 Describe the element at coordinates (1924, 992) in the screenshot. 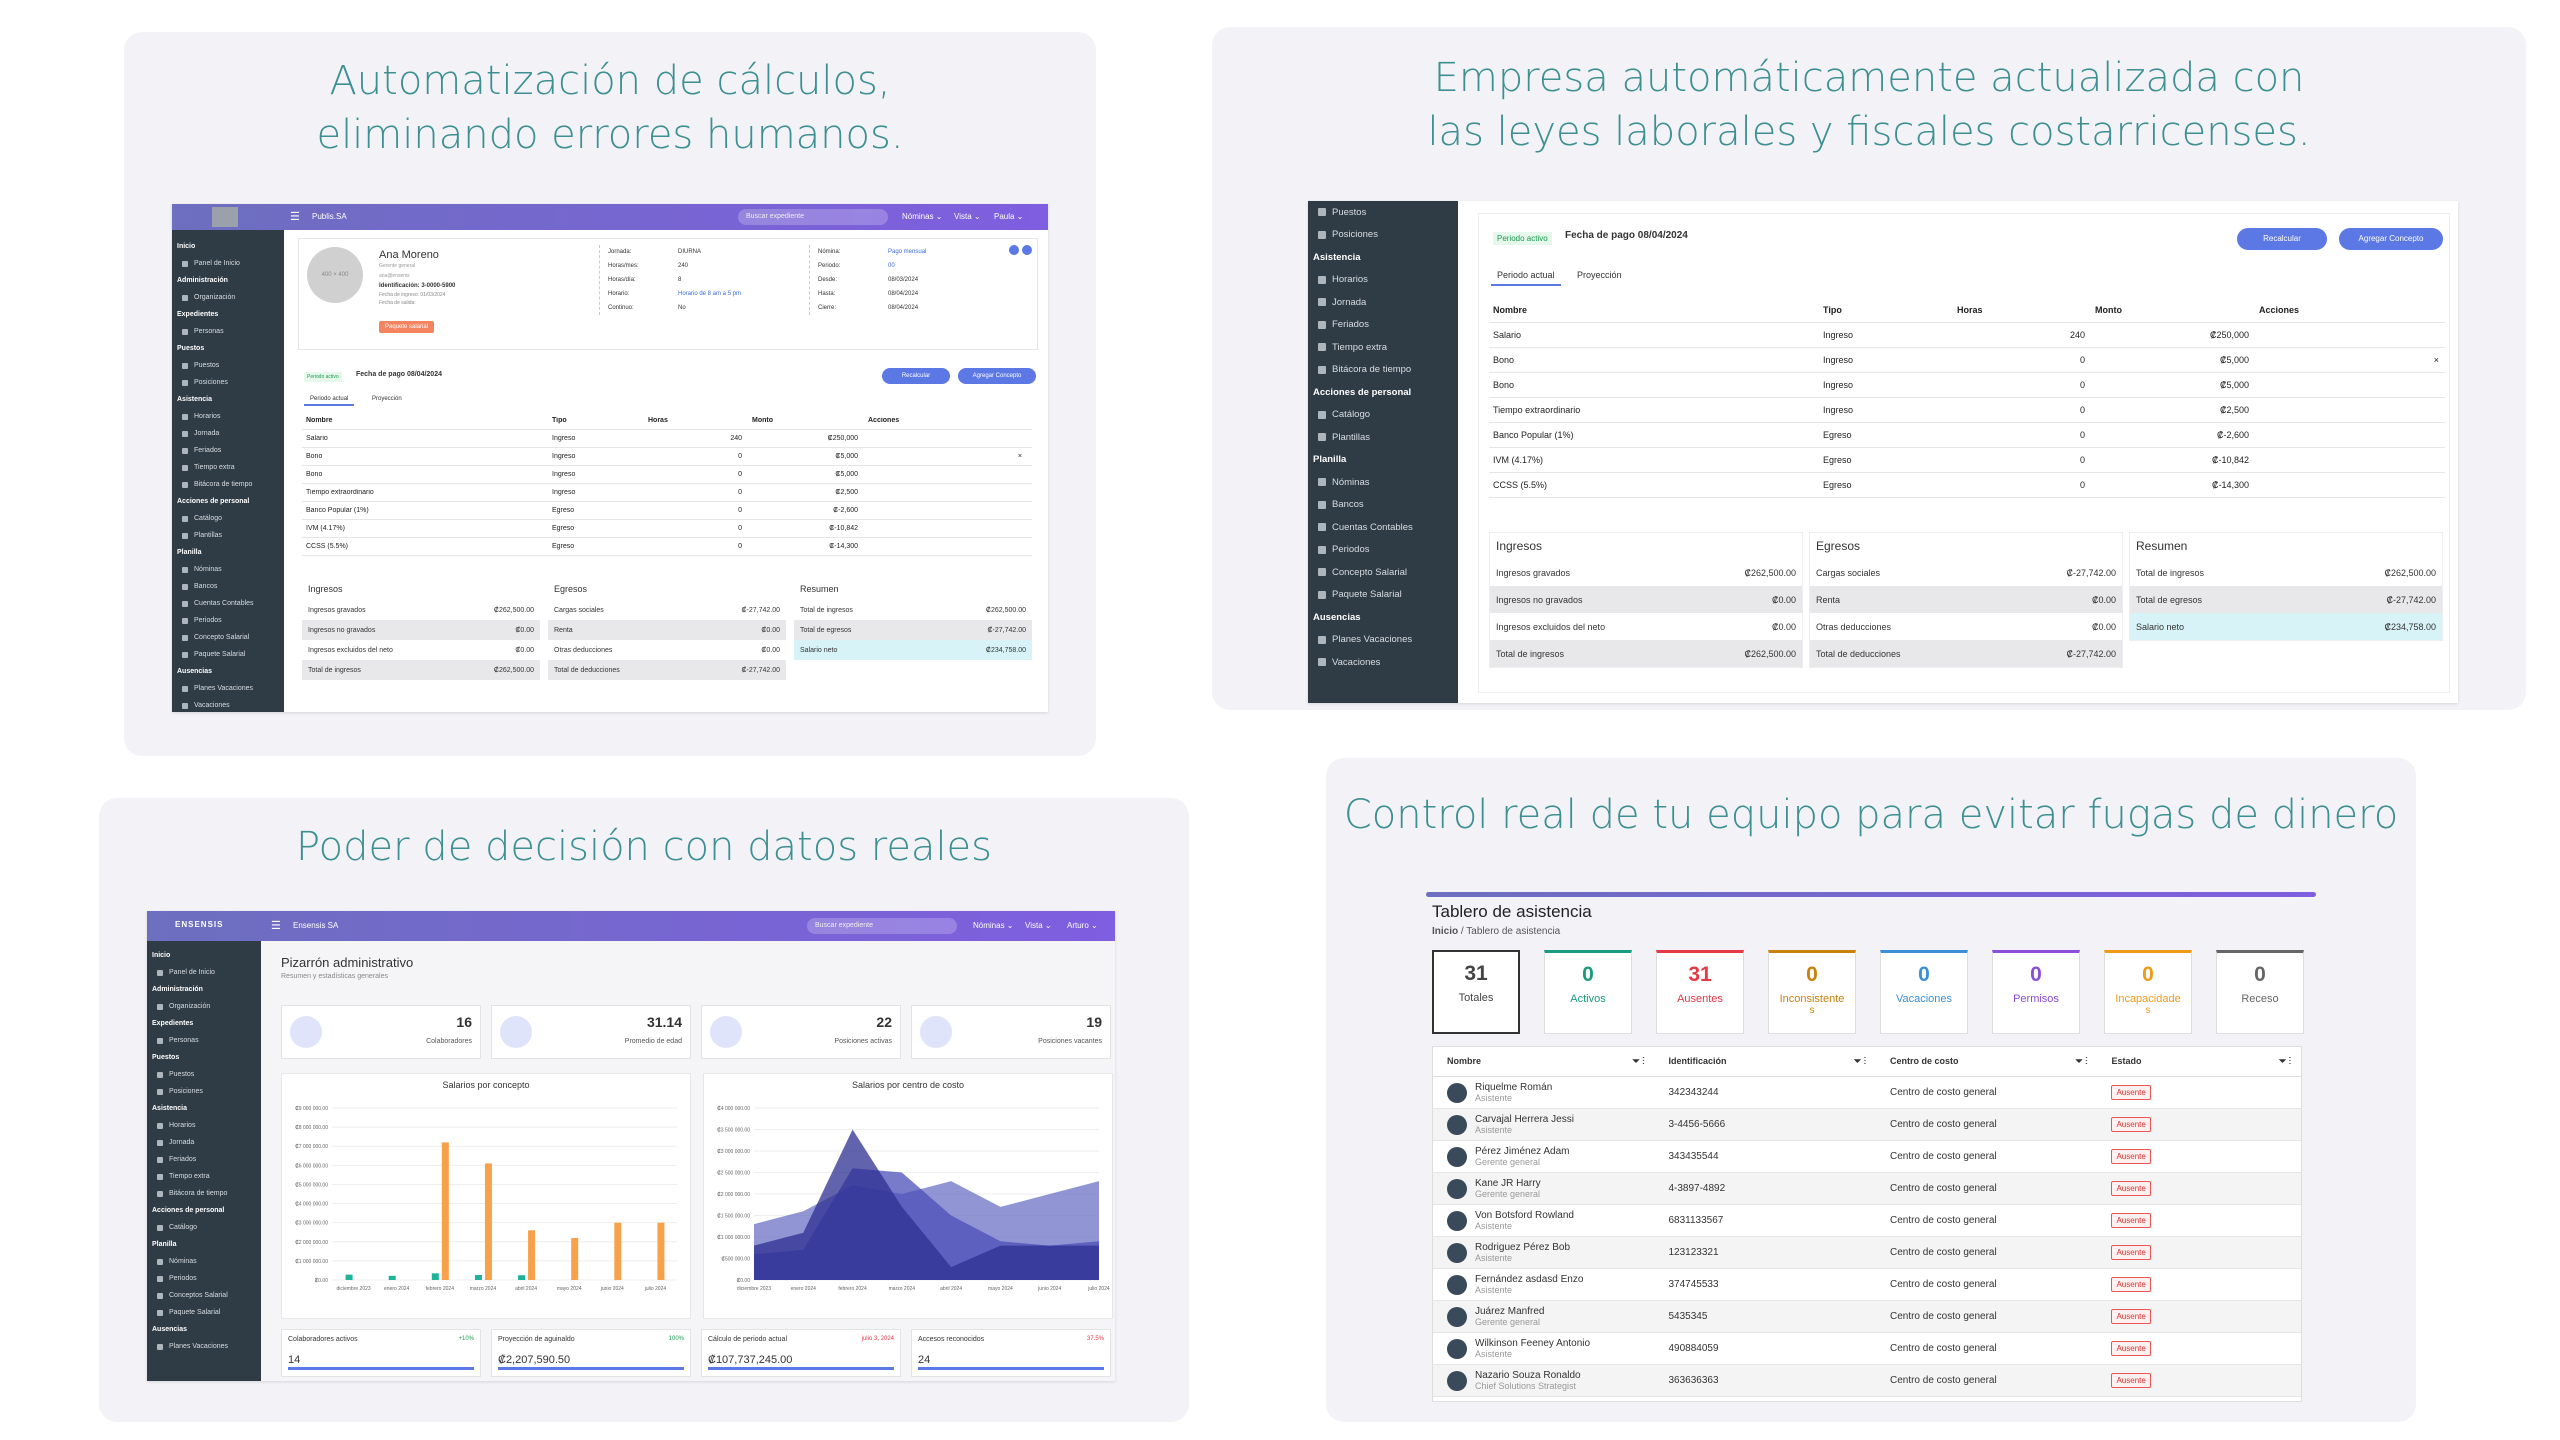

I see `status-card-vacaciones: 0 Vacaciones` at that location.